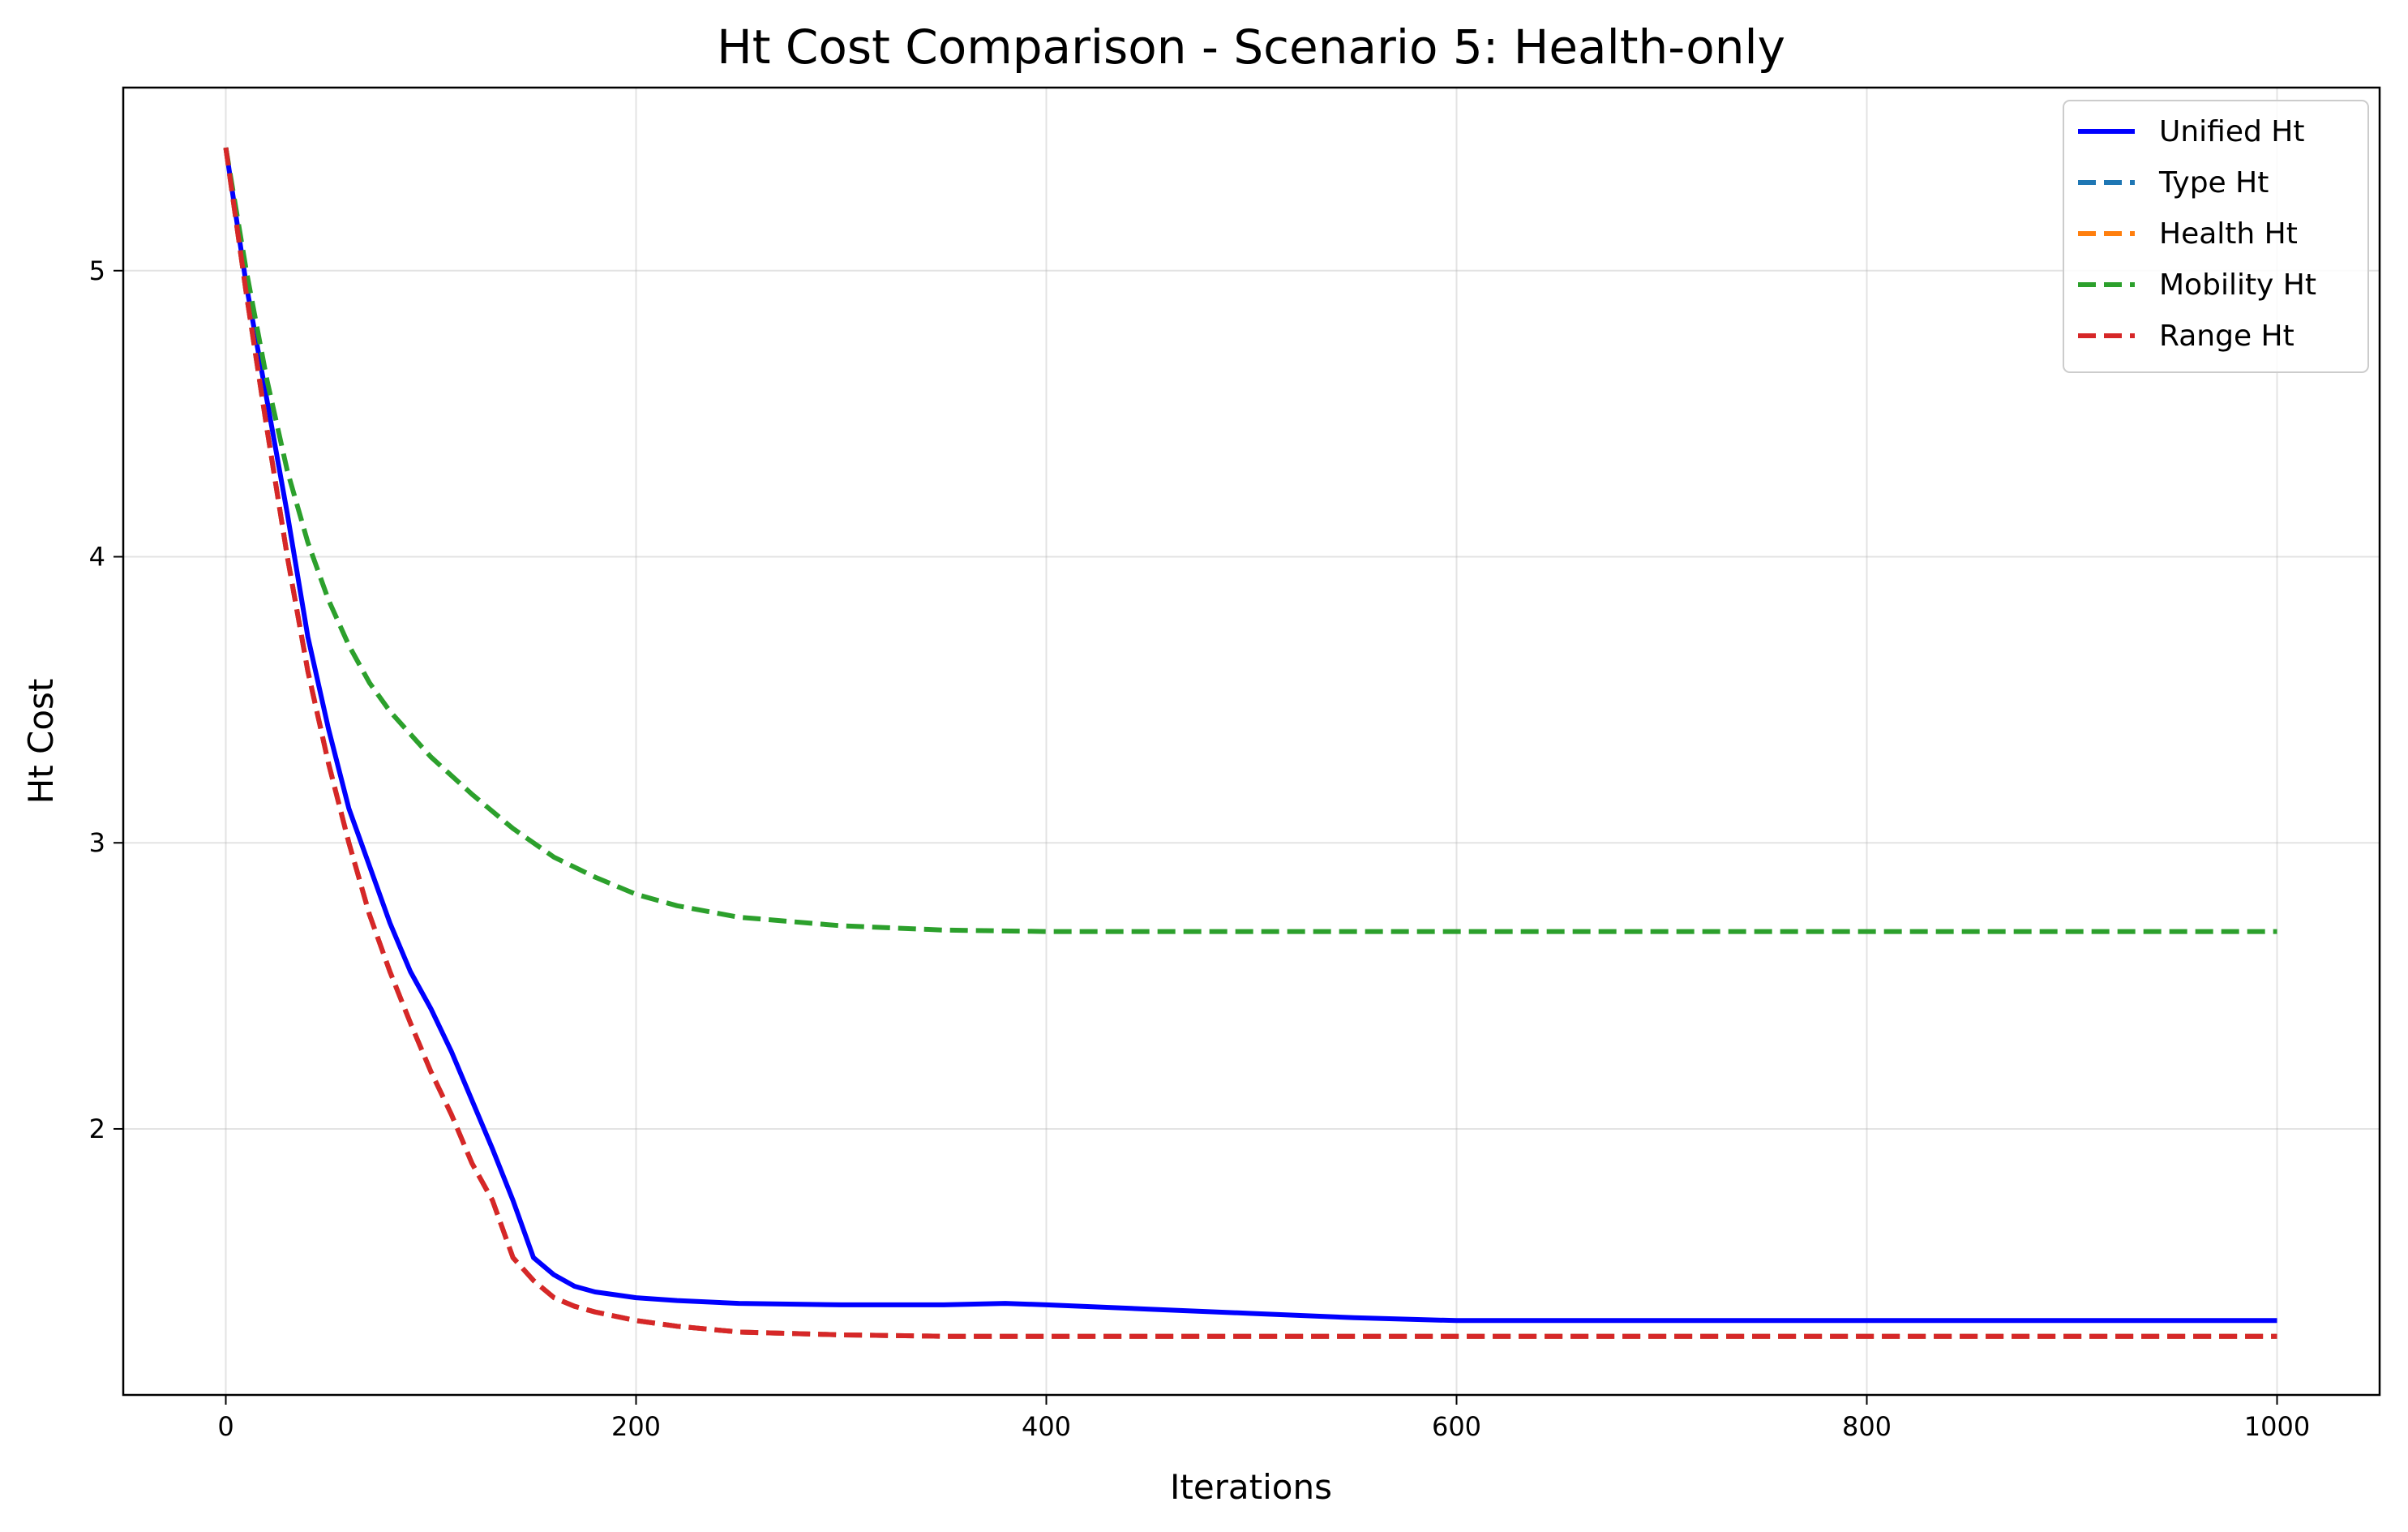  What do you see at coordinates (1251, 1487) in the screenshot?
I see `x-axis-label: Iterations` at bounding box center [1251, 1487].